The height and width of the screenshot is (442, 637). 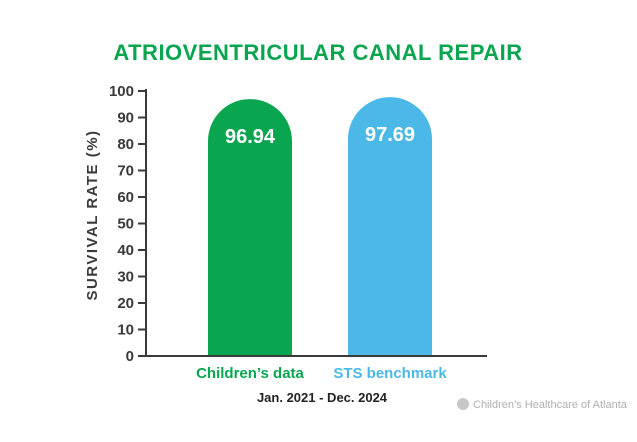 I want to click on y-axis: 0 10 20 30 40 50 60 70 80 90 100, so click(x=128, y=224).